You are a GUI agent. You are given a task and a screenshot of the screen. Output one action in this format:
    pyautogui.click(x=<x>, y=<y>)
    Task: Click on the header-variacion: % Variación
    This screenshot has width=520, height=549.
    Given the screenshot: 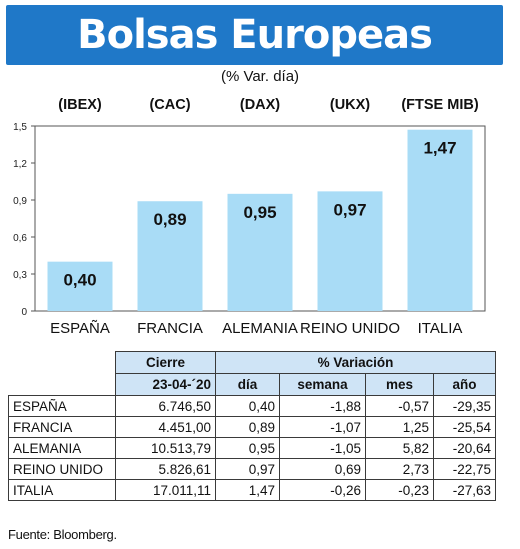 What is the action you would take?
    pyautogui.click(x=355, y=362)
    